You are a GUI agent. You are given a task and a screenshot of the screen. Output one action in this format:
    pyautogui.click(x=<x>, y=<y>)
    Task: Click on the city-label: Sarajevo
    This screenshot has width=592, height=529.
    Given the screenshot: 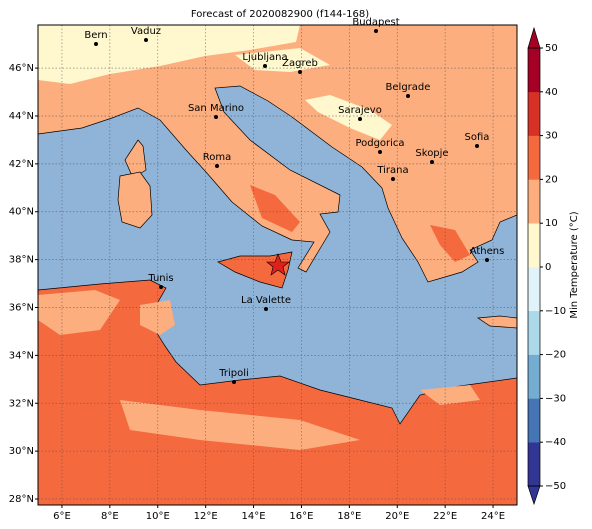 What is the action you would take?
    pyautogui.click(x=360, y=110)
    